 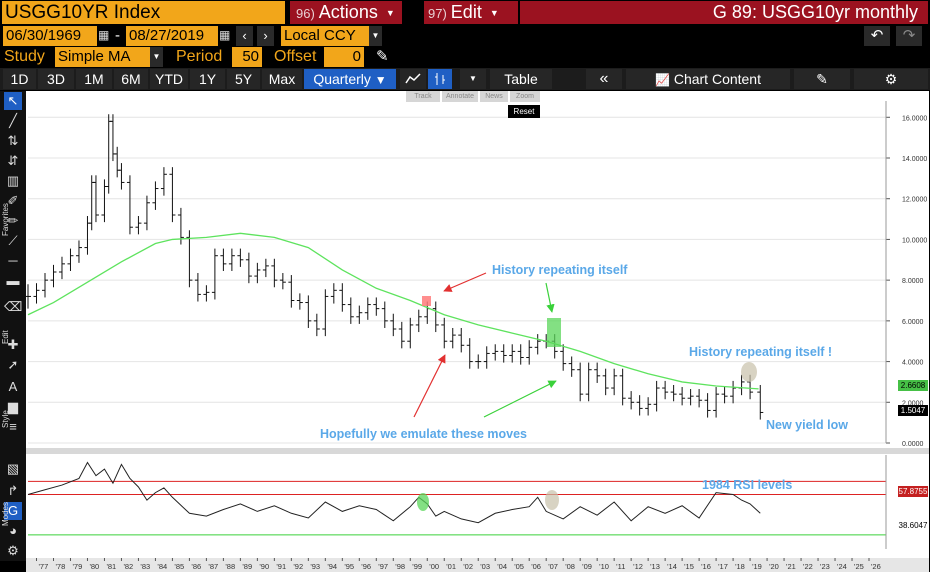 What do you see at coordinates (468, 566) in the screenshot?
I see `x-tick-label: '02` at bounding box center [468, 566].